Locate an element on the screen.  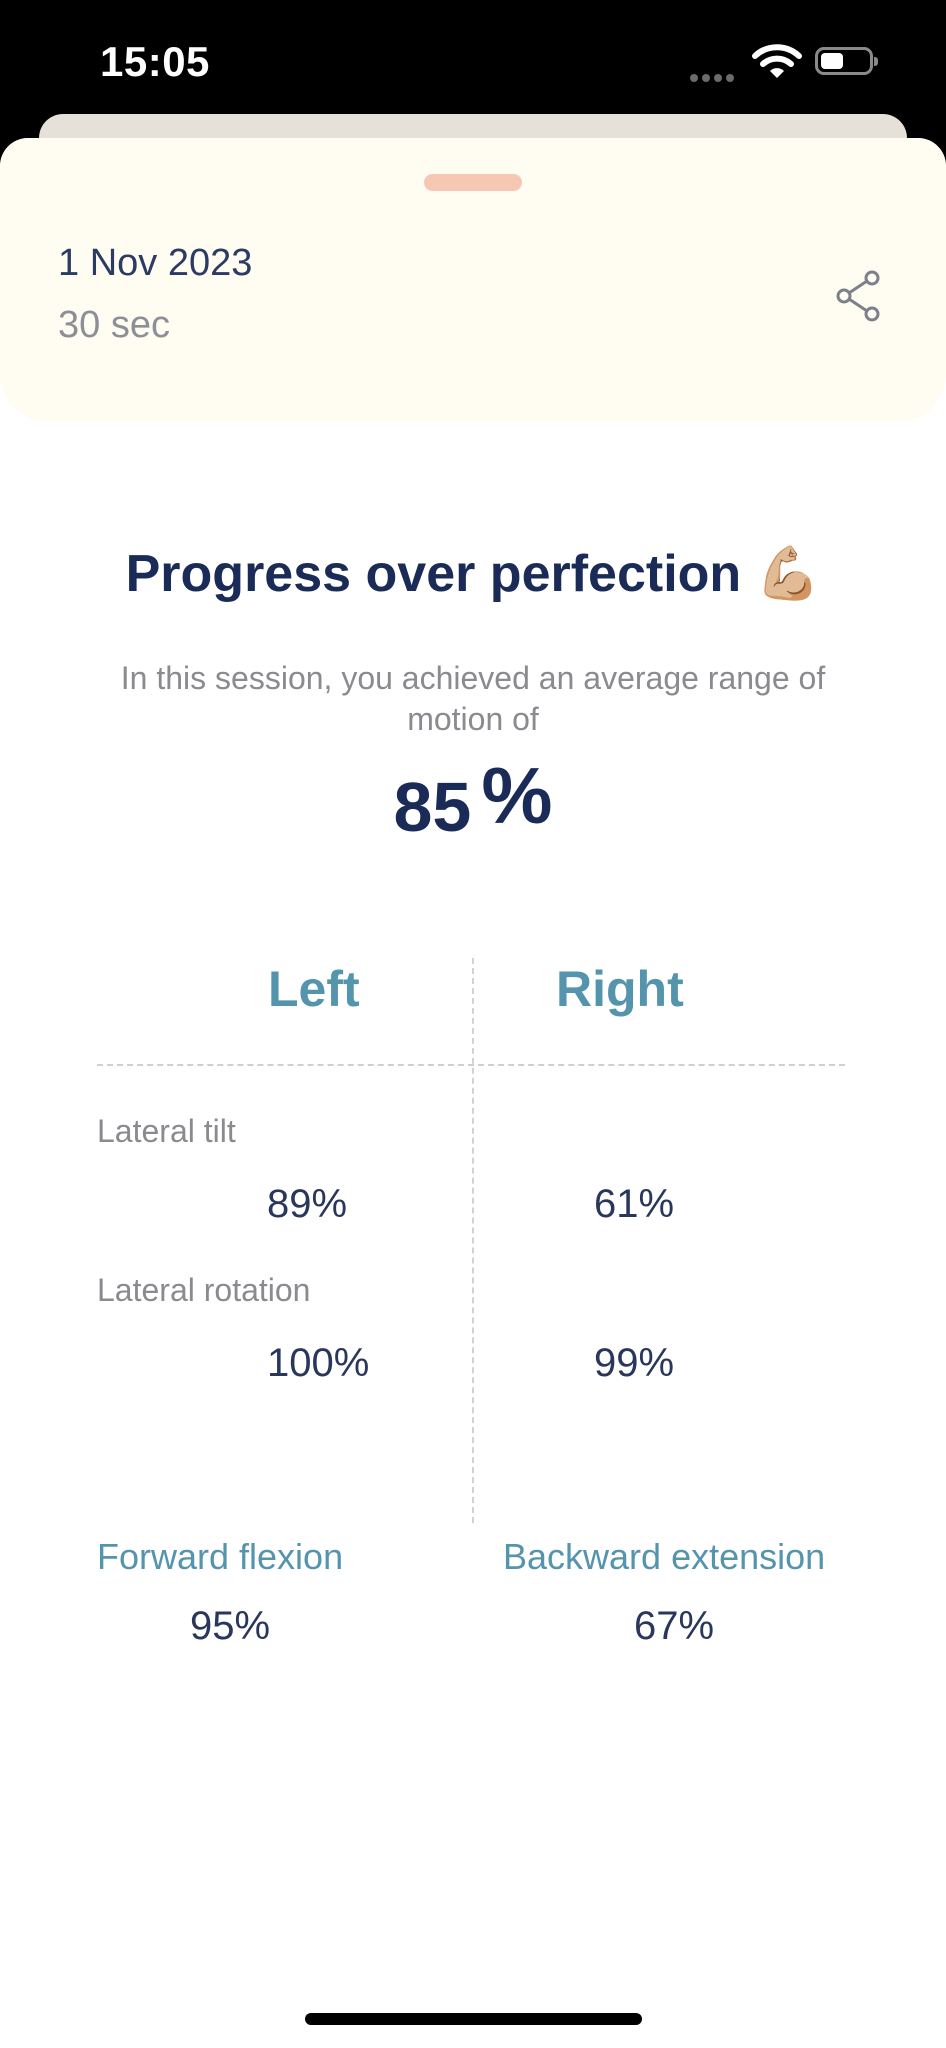
session-date: 1 Nov 2023 is located at coordinates (155, 263).